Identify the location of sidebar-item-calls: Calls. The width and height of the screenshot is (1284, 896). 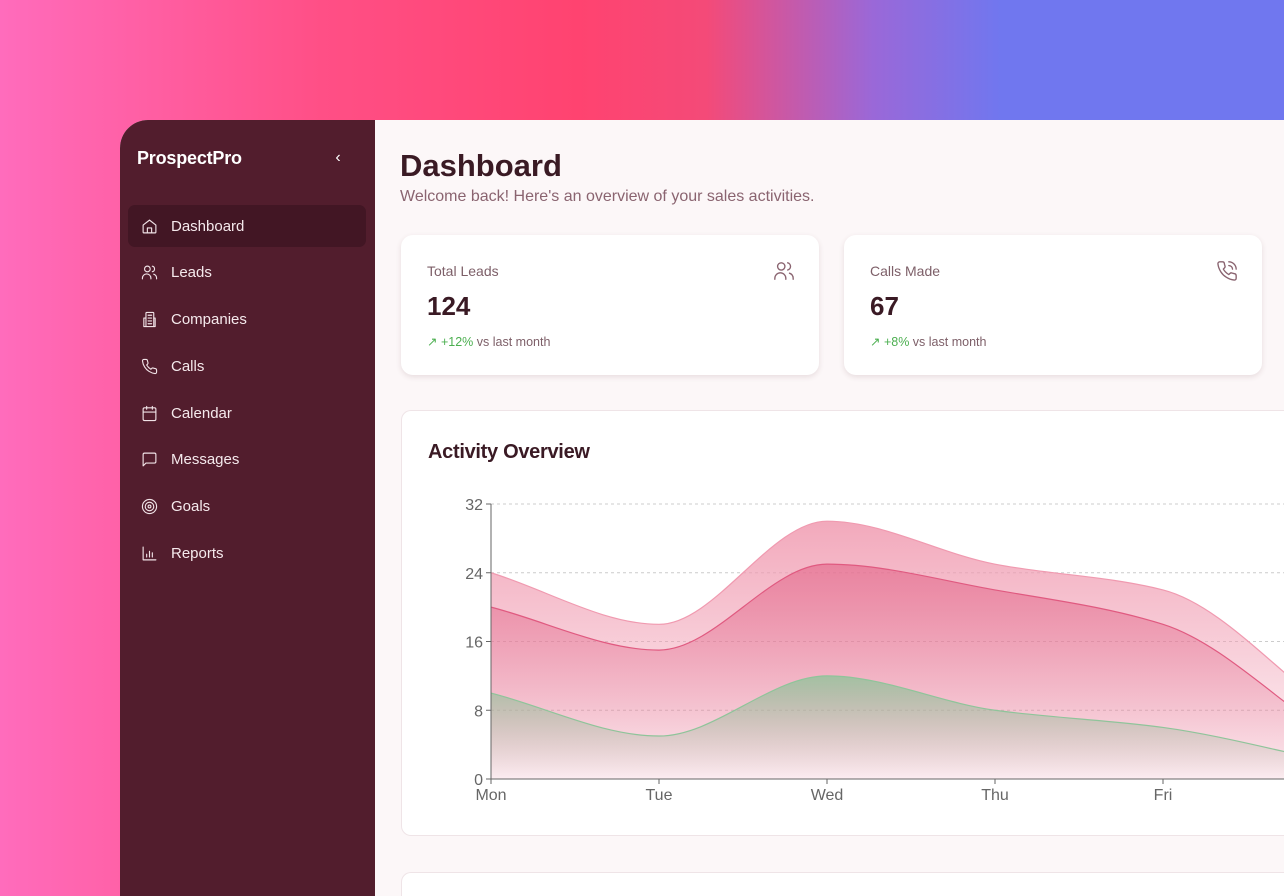
(247, 366).